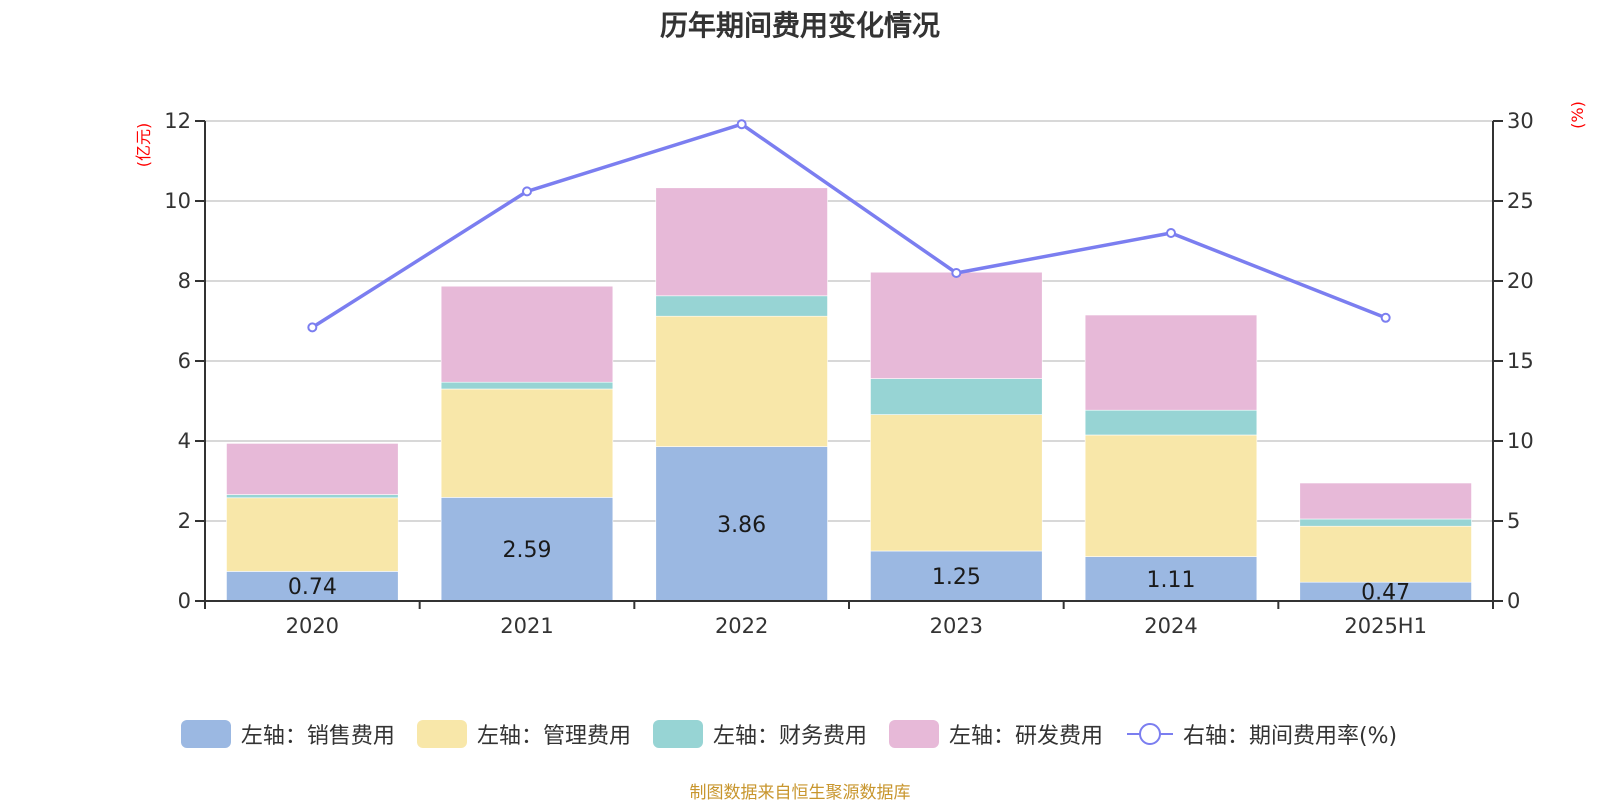  Describe the element at coordinates (317, 736) in the screenshot. I see `legend-label: 左轴：销售费用` at that location.